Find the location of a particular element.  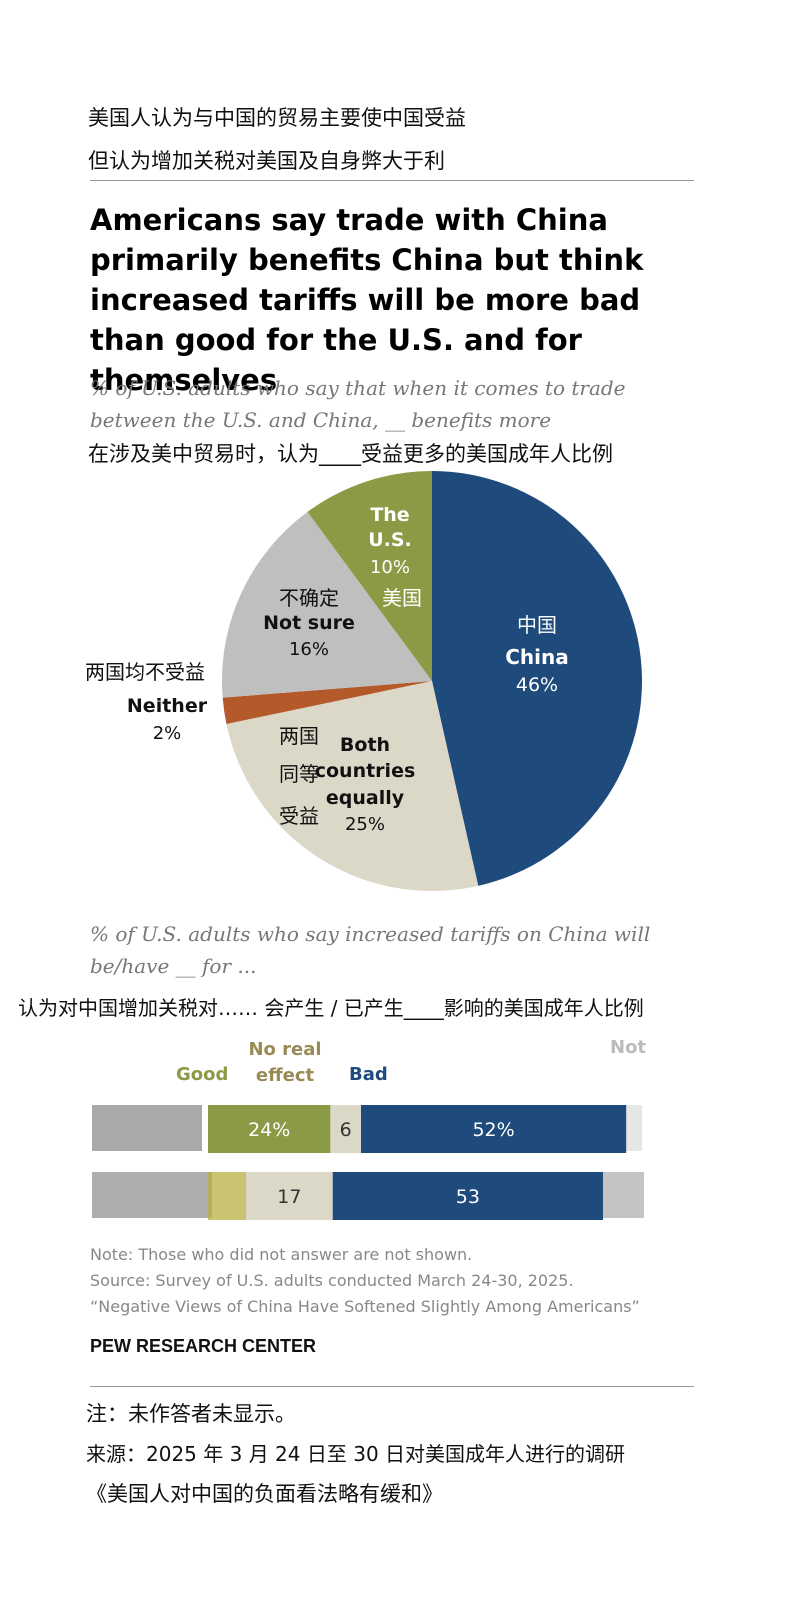

top-rule is located at coordinates (392, 180).